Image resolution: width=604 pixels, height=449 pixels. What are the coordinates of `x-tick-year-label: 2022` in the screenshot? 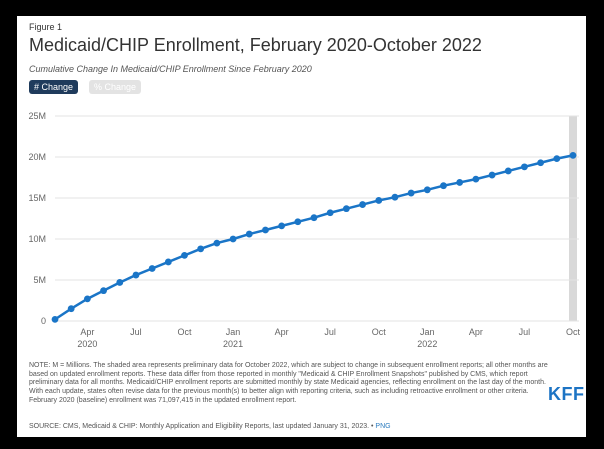 It's located at (427, 344).